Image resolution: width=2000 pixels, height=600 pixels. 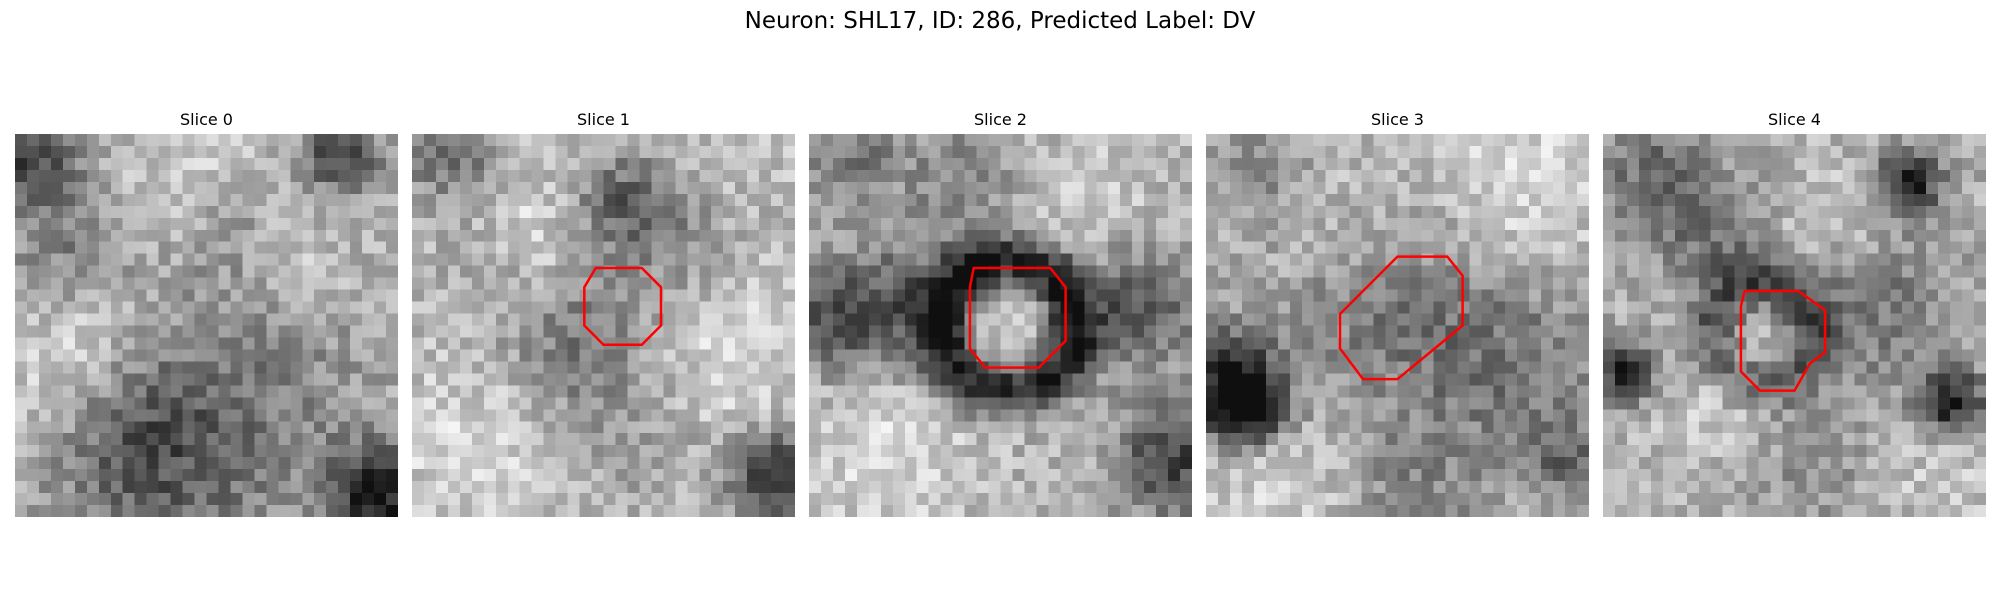 I want to click on slice-panel-1: Slice 1, so click(x=603, y=312).